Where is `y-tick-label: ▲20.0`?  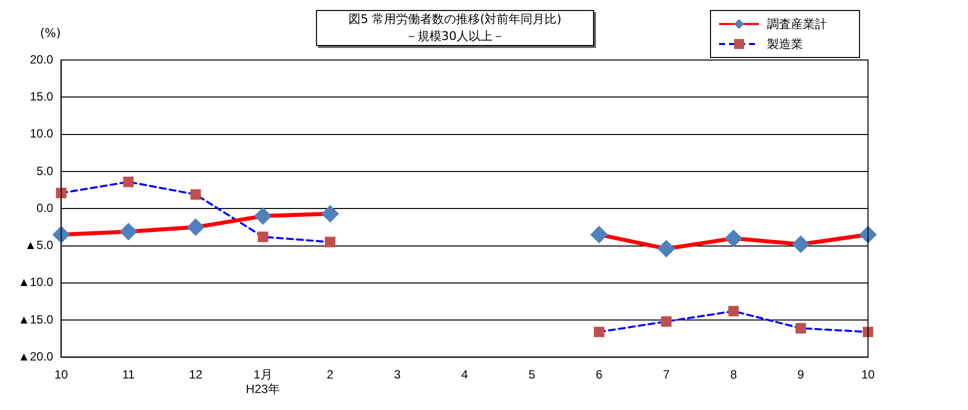
y-tick-label: ▲20.0 is located at coordinates (36, 357).